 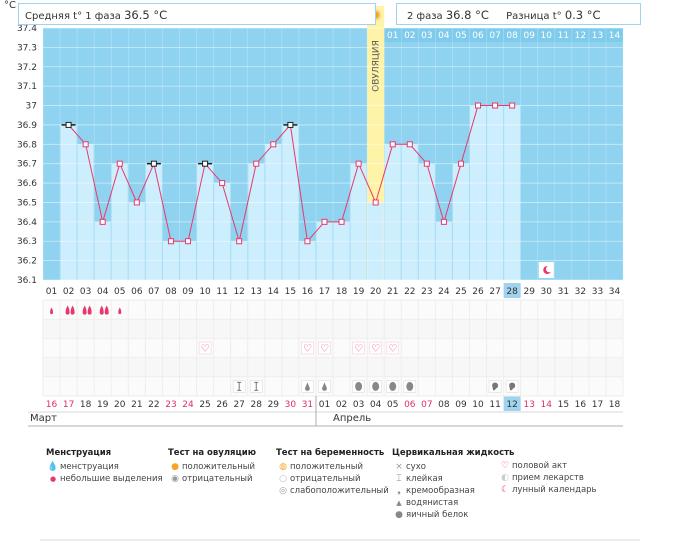 I want to click on month-march: Март, so click(x=43, y=418).